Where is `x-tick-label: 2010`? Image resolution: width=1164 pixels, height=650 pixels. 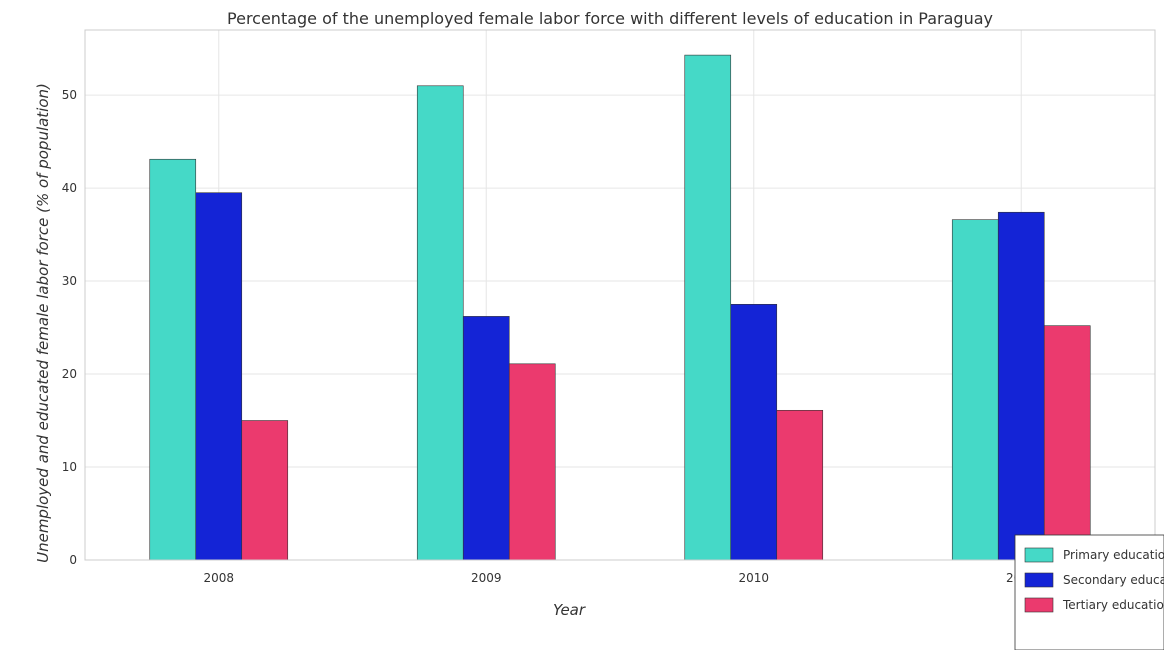 x-tick-label: 2010 is located at coordinates (753, 578).